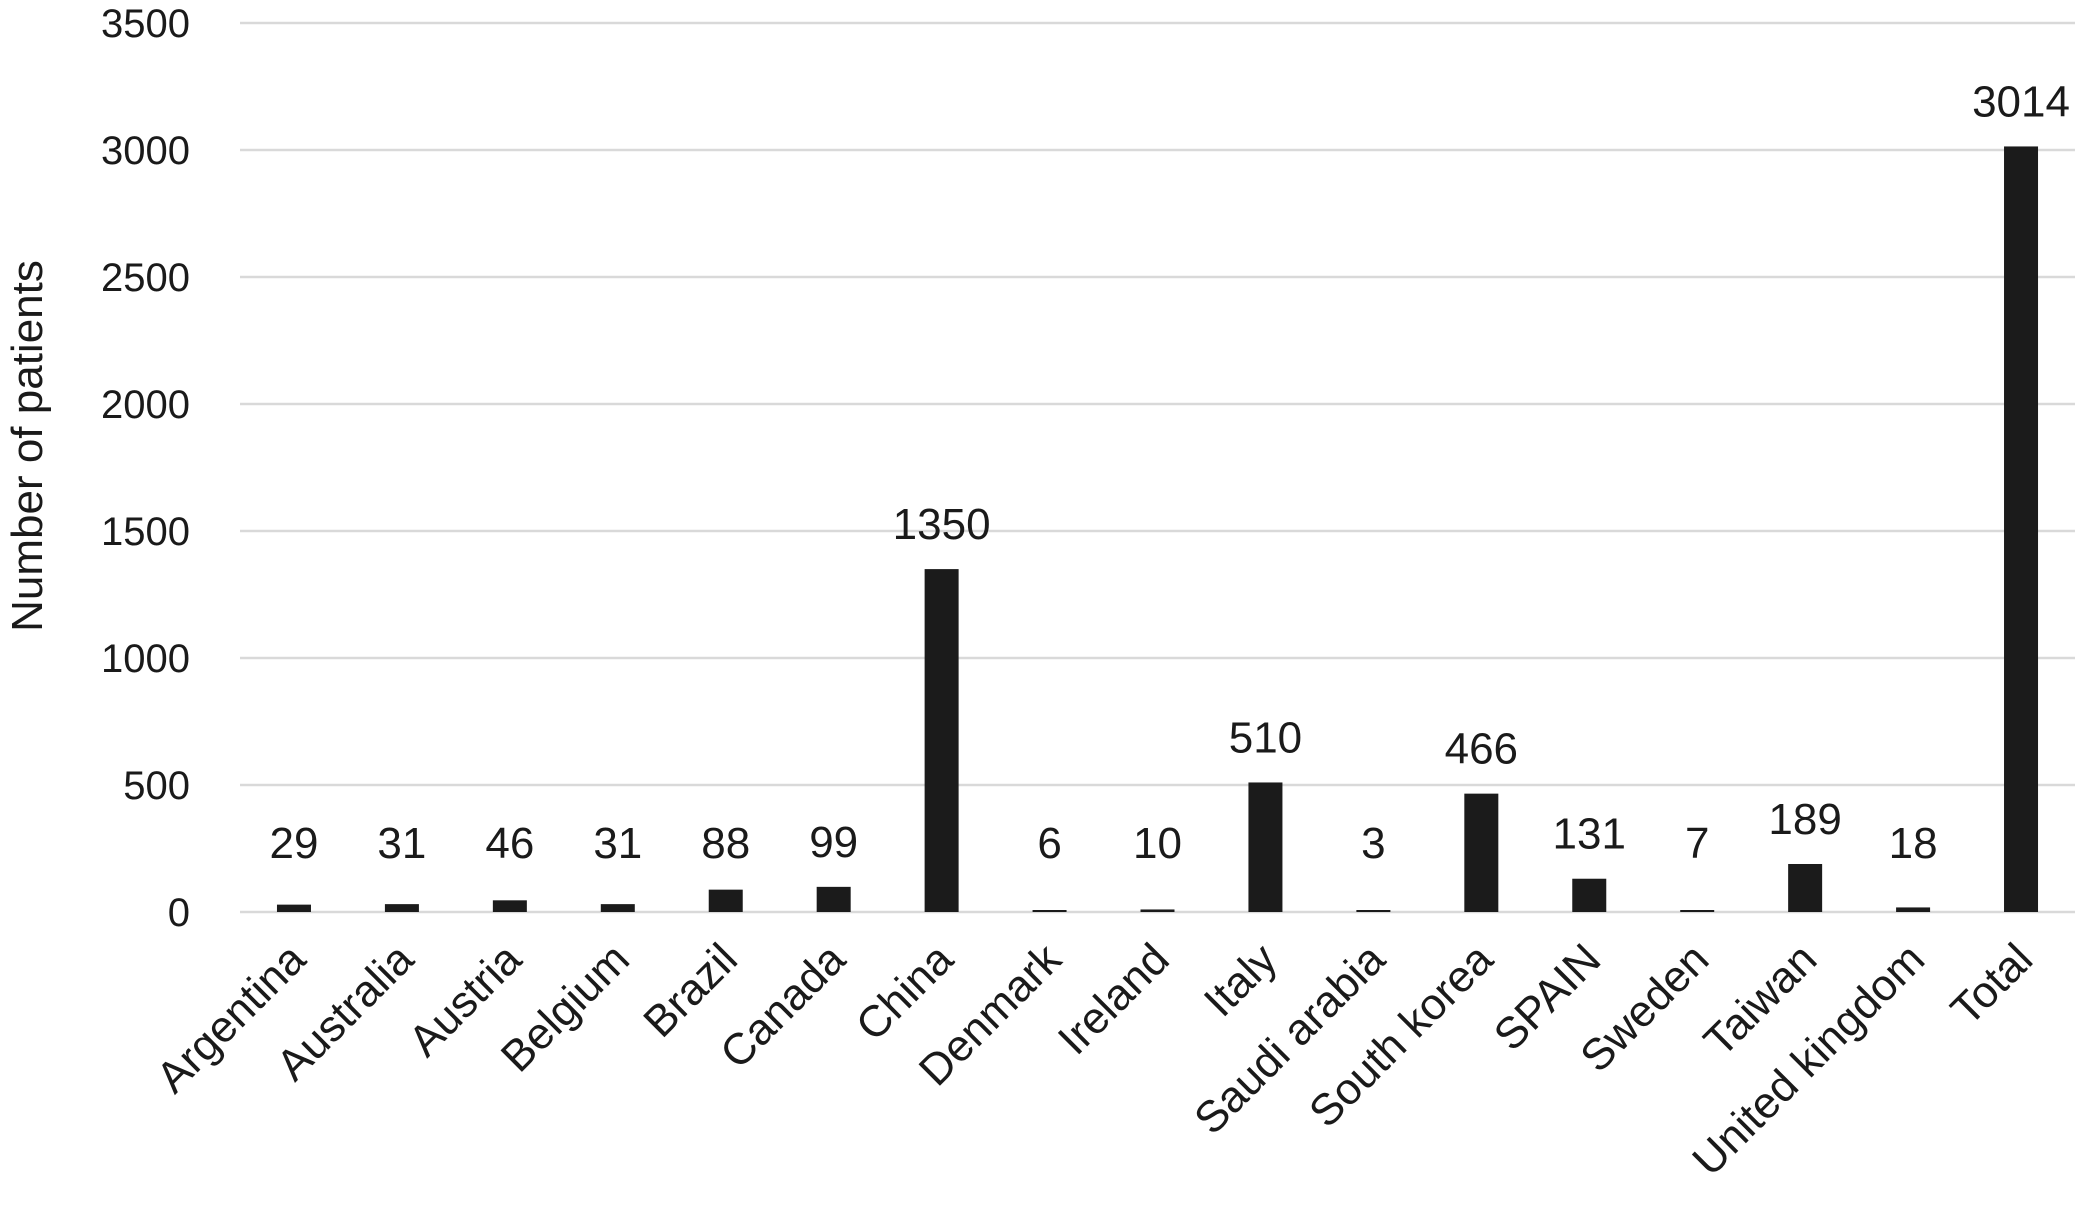  What do you see at coordinates (2021, 529) in the screenshot?
I see `bar-total` at bounding box center [2021, 529].